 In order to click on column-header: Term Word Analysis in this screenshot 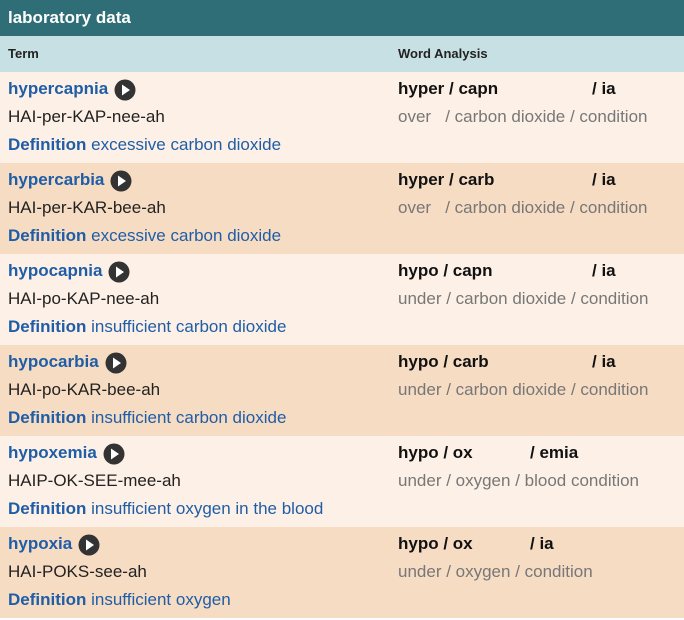, I will do `click(342, 54)`.